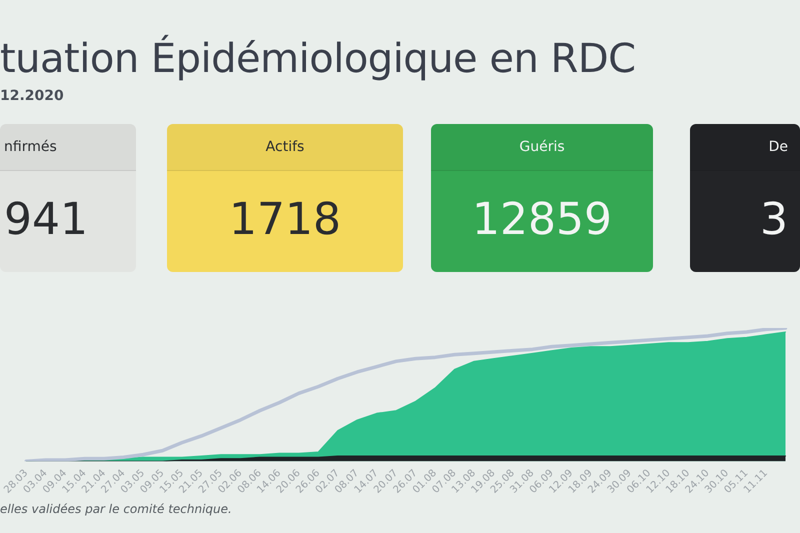 The width and height of the screenshot is (800, 533). What do you see at coordinates (285, 220) in the screenshot?
I see `data-label: 1718` at bounding box center [285, 220].